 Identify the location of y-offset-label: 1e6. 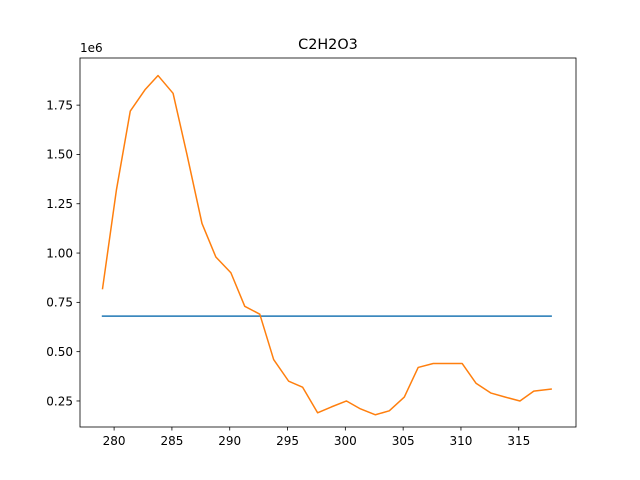
(91, 48).